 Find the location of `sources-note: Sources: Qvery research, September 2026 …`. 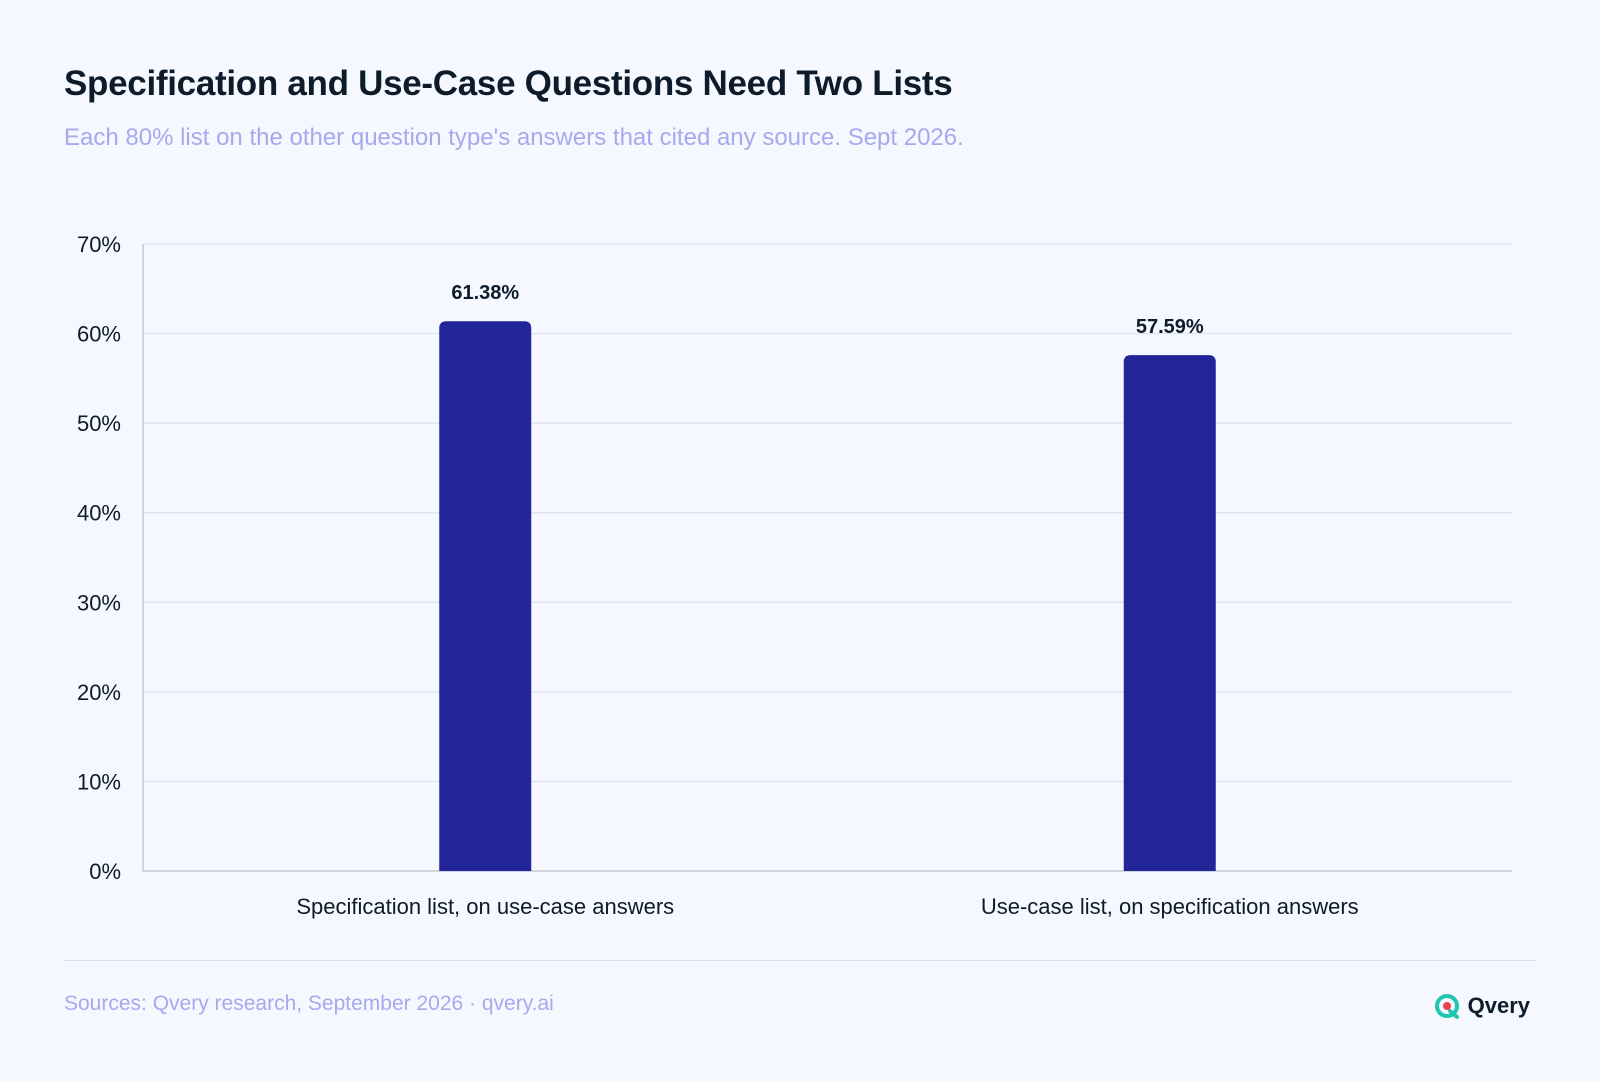

sources-note: Sources: Qvery research, September 2026 … is located at coordinates (309, 1003).